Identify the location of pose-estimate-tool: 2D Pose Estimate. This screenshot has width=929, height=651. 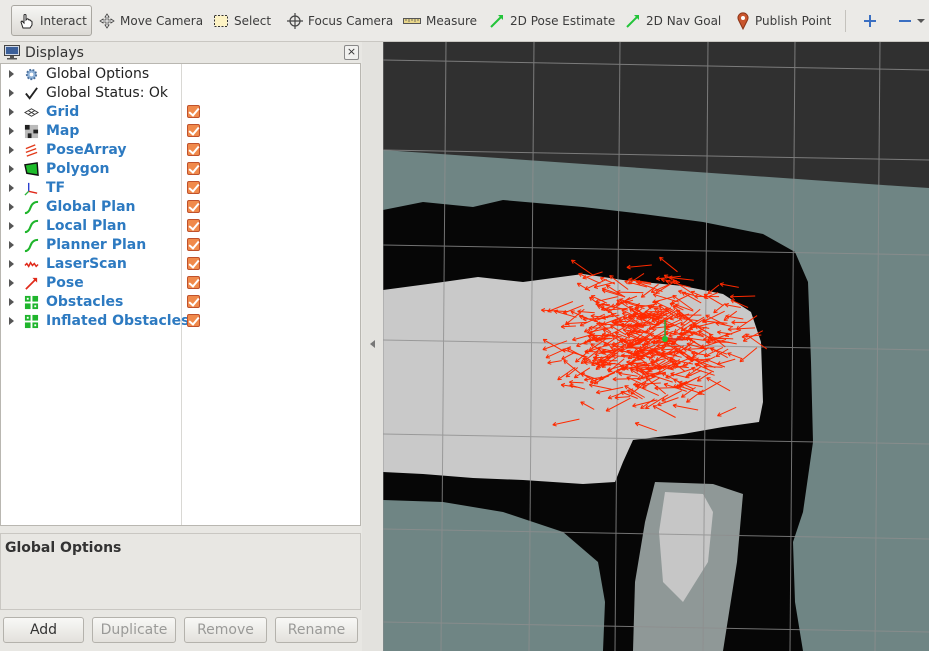
(550, 20).